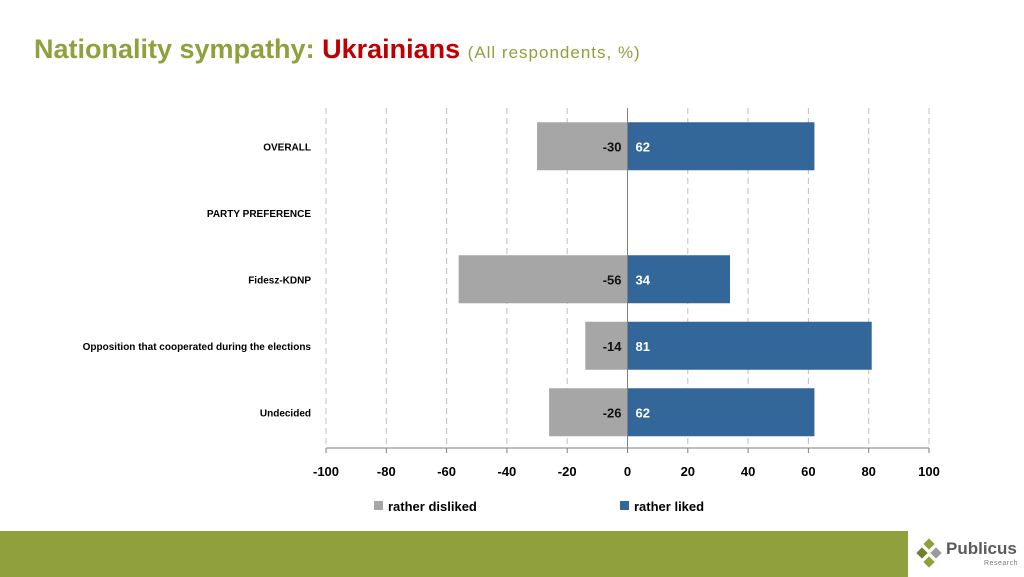 This screenshot has height=577, width=1024. What do you see at coordinates (454, 554) in the screenshot?
I see `footer-bar` at bounding box center [454, 554].